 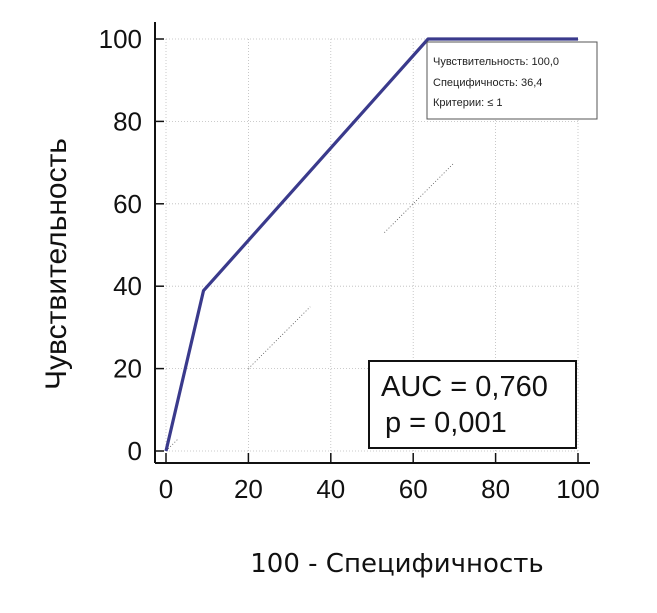 I want to click on tooltip-specificity: Специфичность: 36,4, so click(x=487, y=83).